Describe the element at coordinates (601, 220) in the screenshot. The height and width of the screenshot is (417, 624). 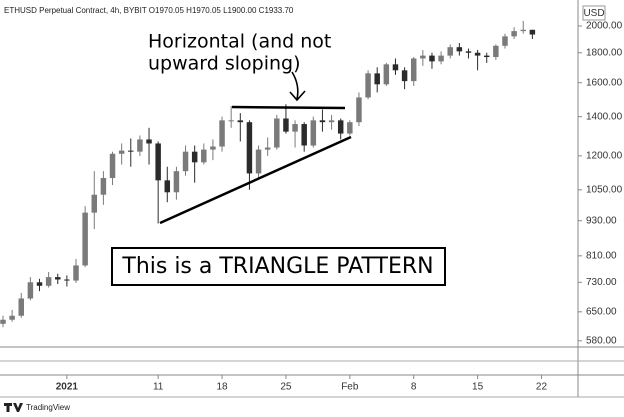
I see `y-tick-label: 930.00` at that location.